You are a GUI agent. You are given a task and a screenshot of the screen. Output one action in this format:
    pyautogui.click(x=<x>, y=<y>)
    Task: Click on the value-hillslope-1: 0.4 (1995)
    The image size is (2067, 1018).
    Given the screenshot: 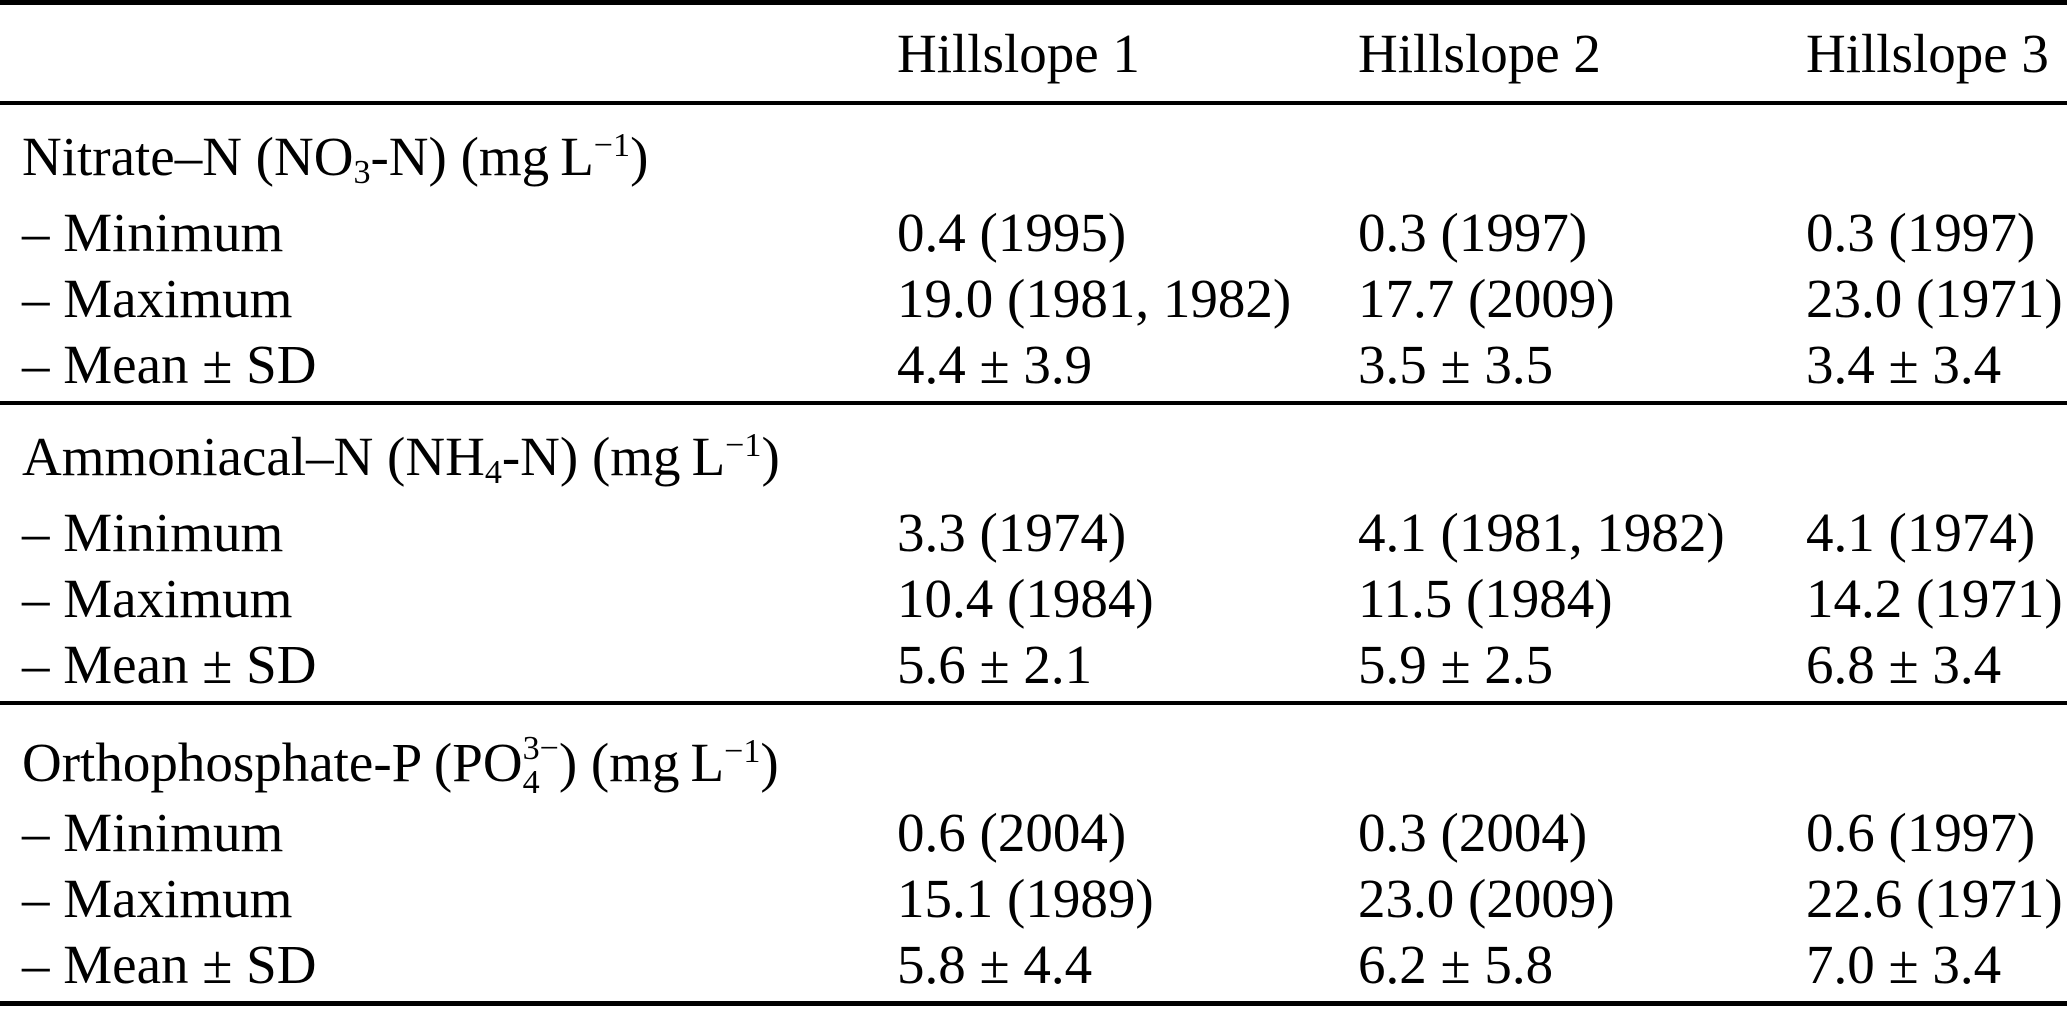 What is the action you would take?
    pyautogui.click(x=1012, y=232)
    